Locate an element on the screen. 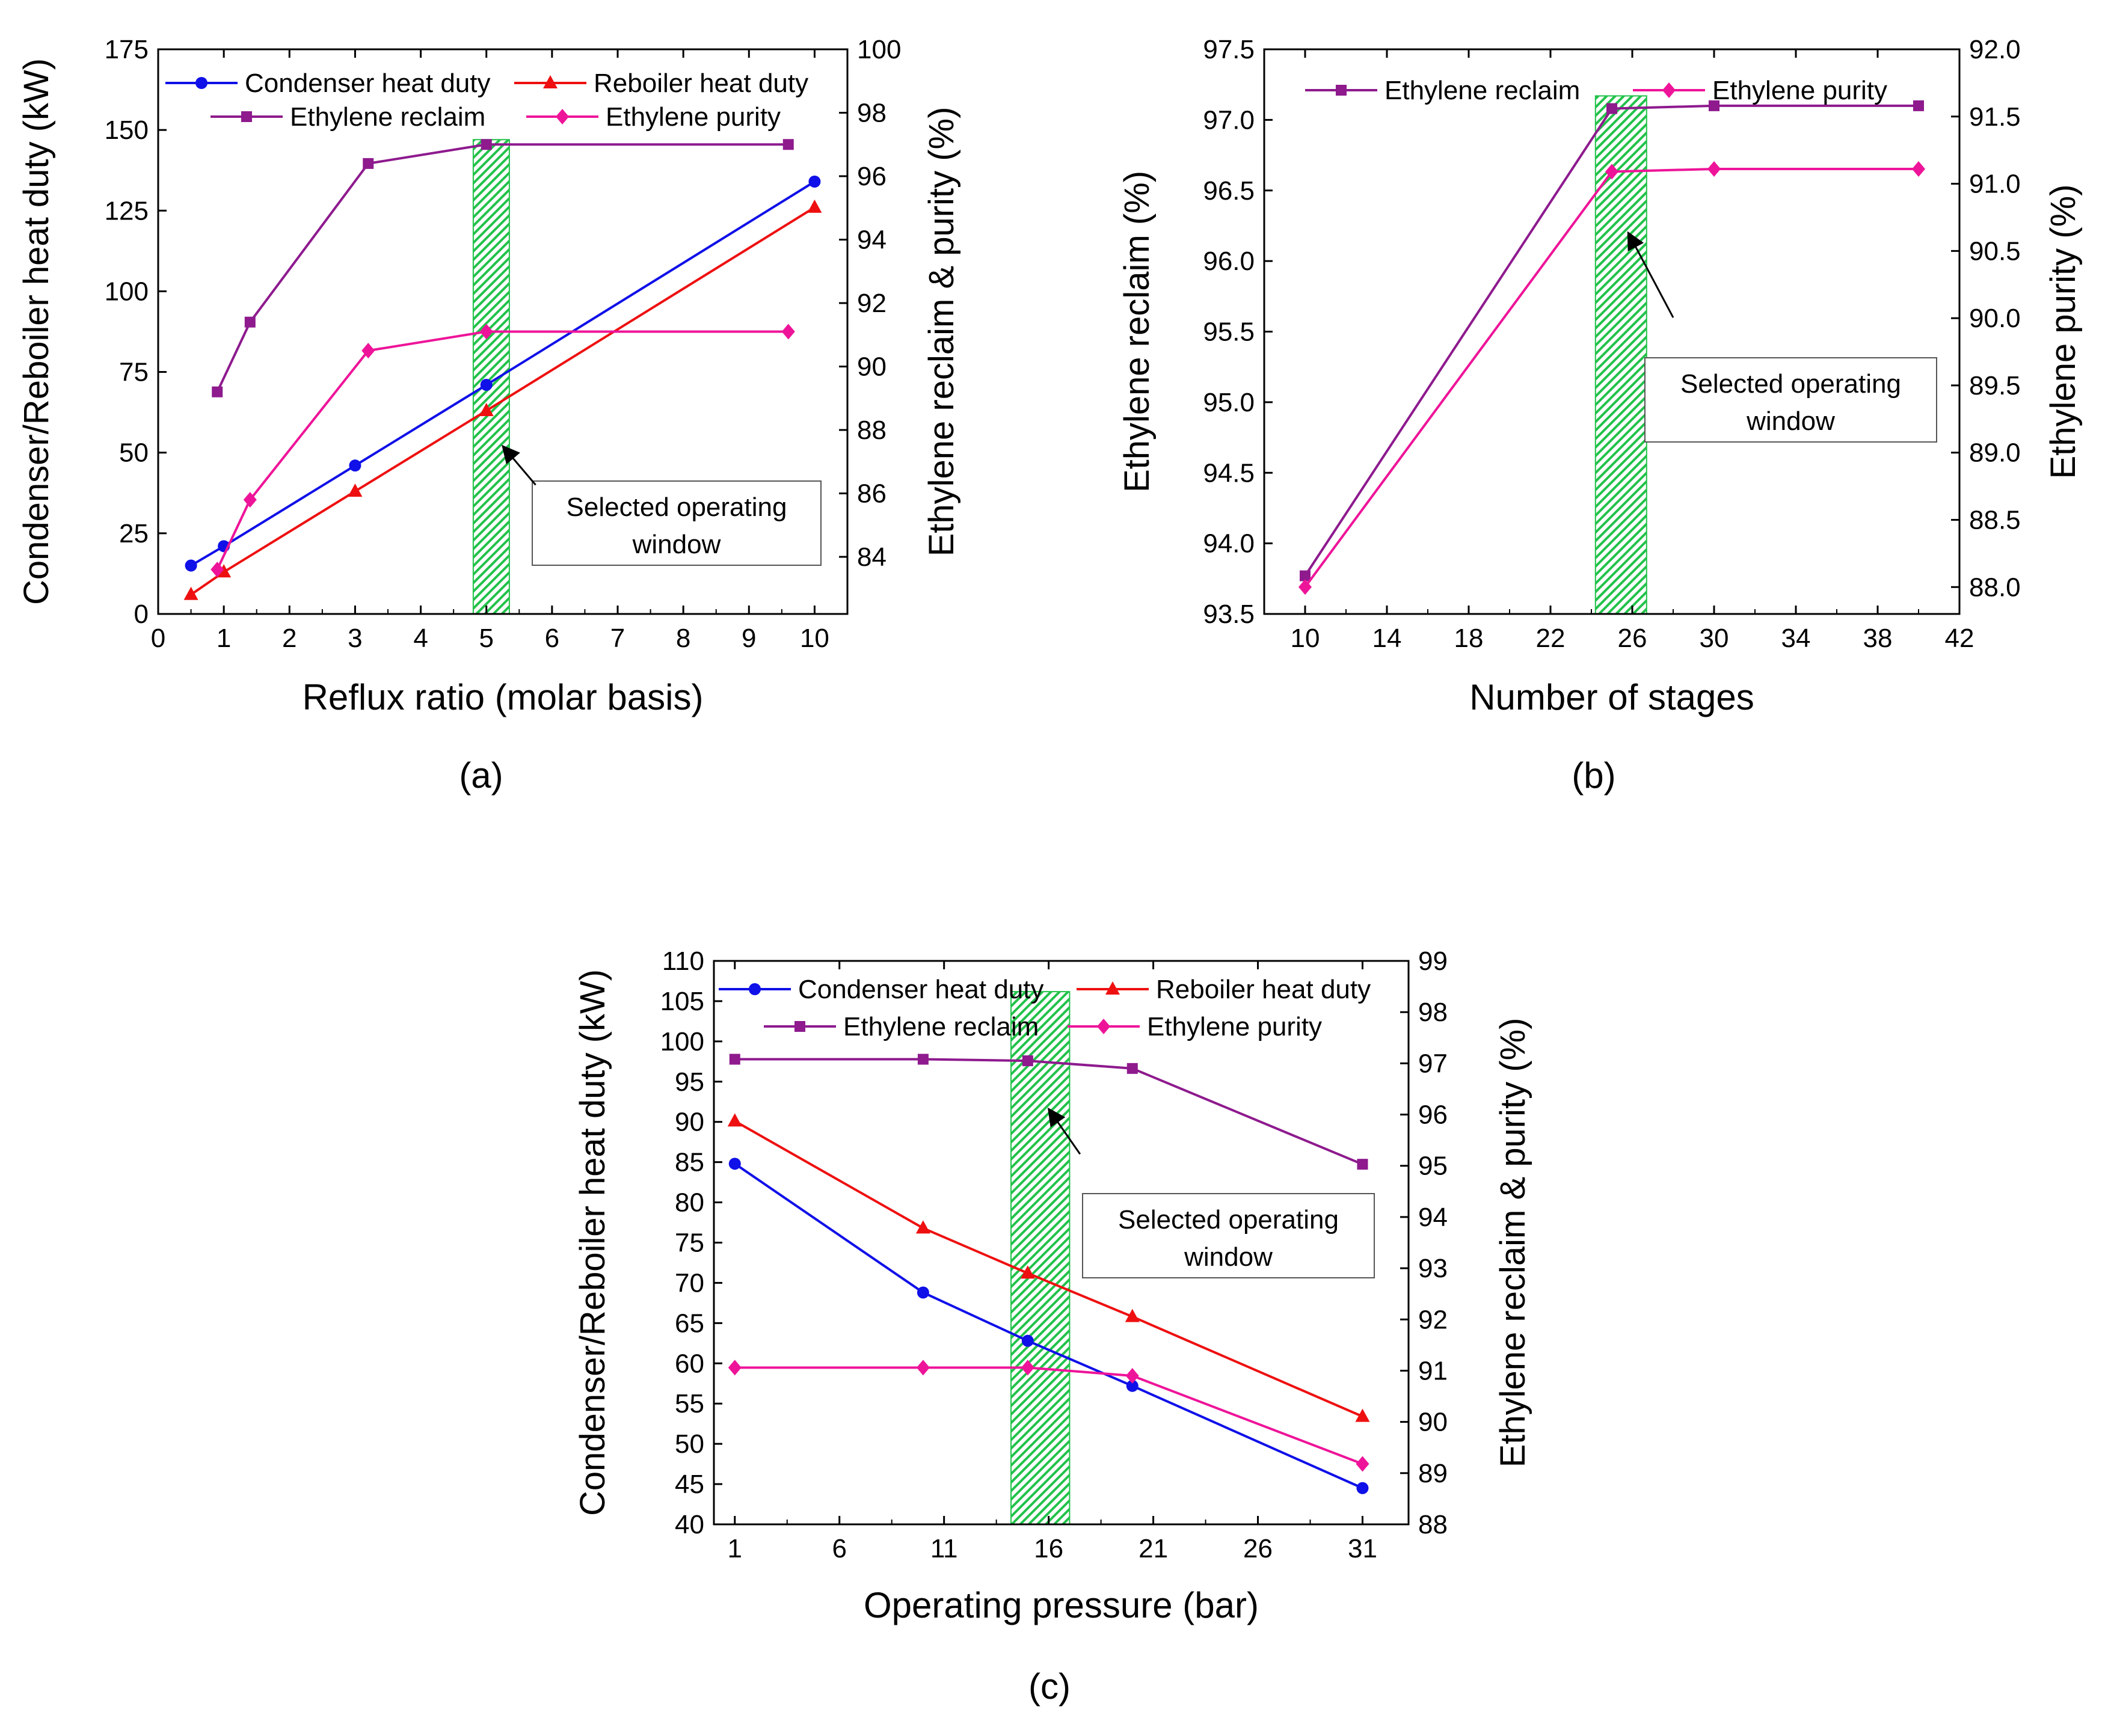 This screenshot has height=1736, width=2105. panel-label: (c) is located at coordinates (1049, 1687).